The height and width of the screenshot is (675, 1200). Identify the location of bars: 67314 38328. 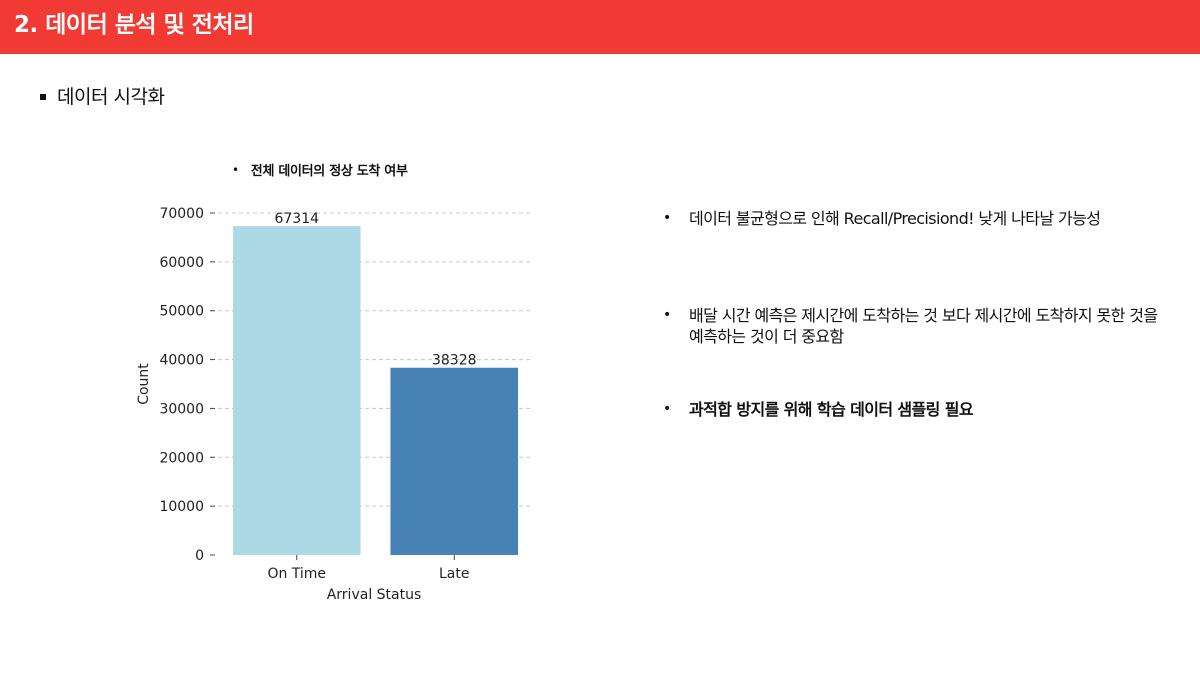
(375, 383).